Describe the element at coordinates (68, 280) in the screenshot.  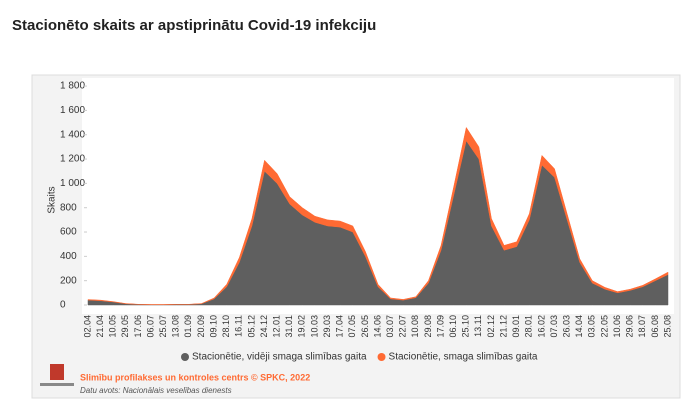
I see `y-tick-label: 200` at that location.